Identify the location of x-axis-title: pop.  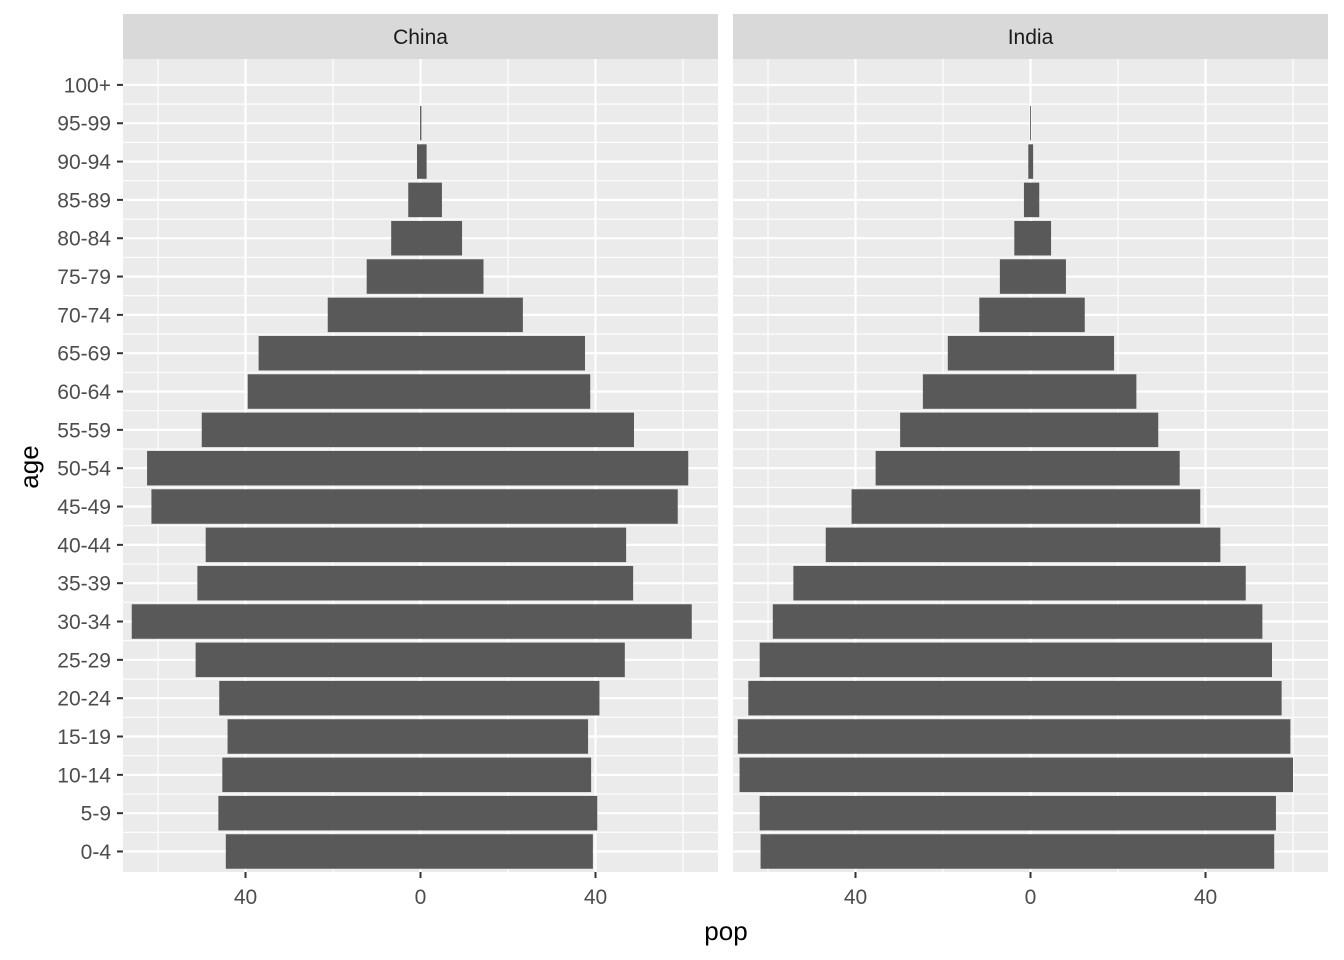
(725, 931).